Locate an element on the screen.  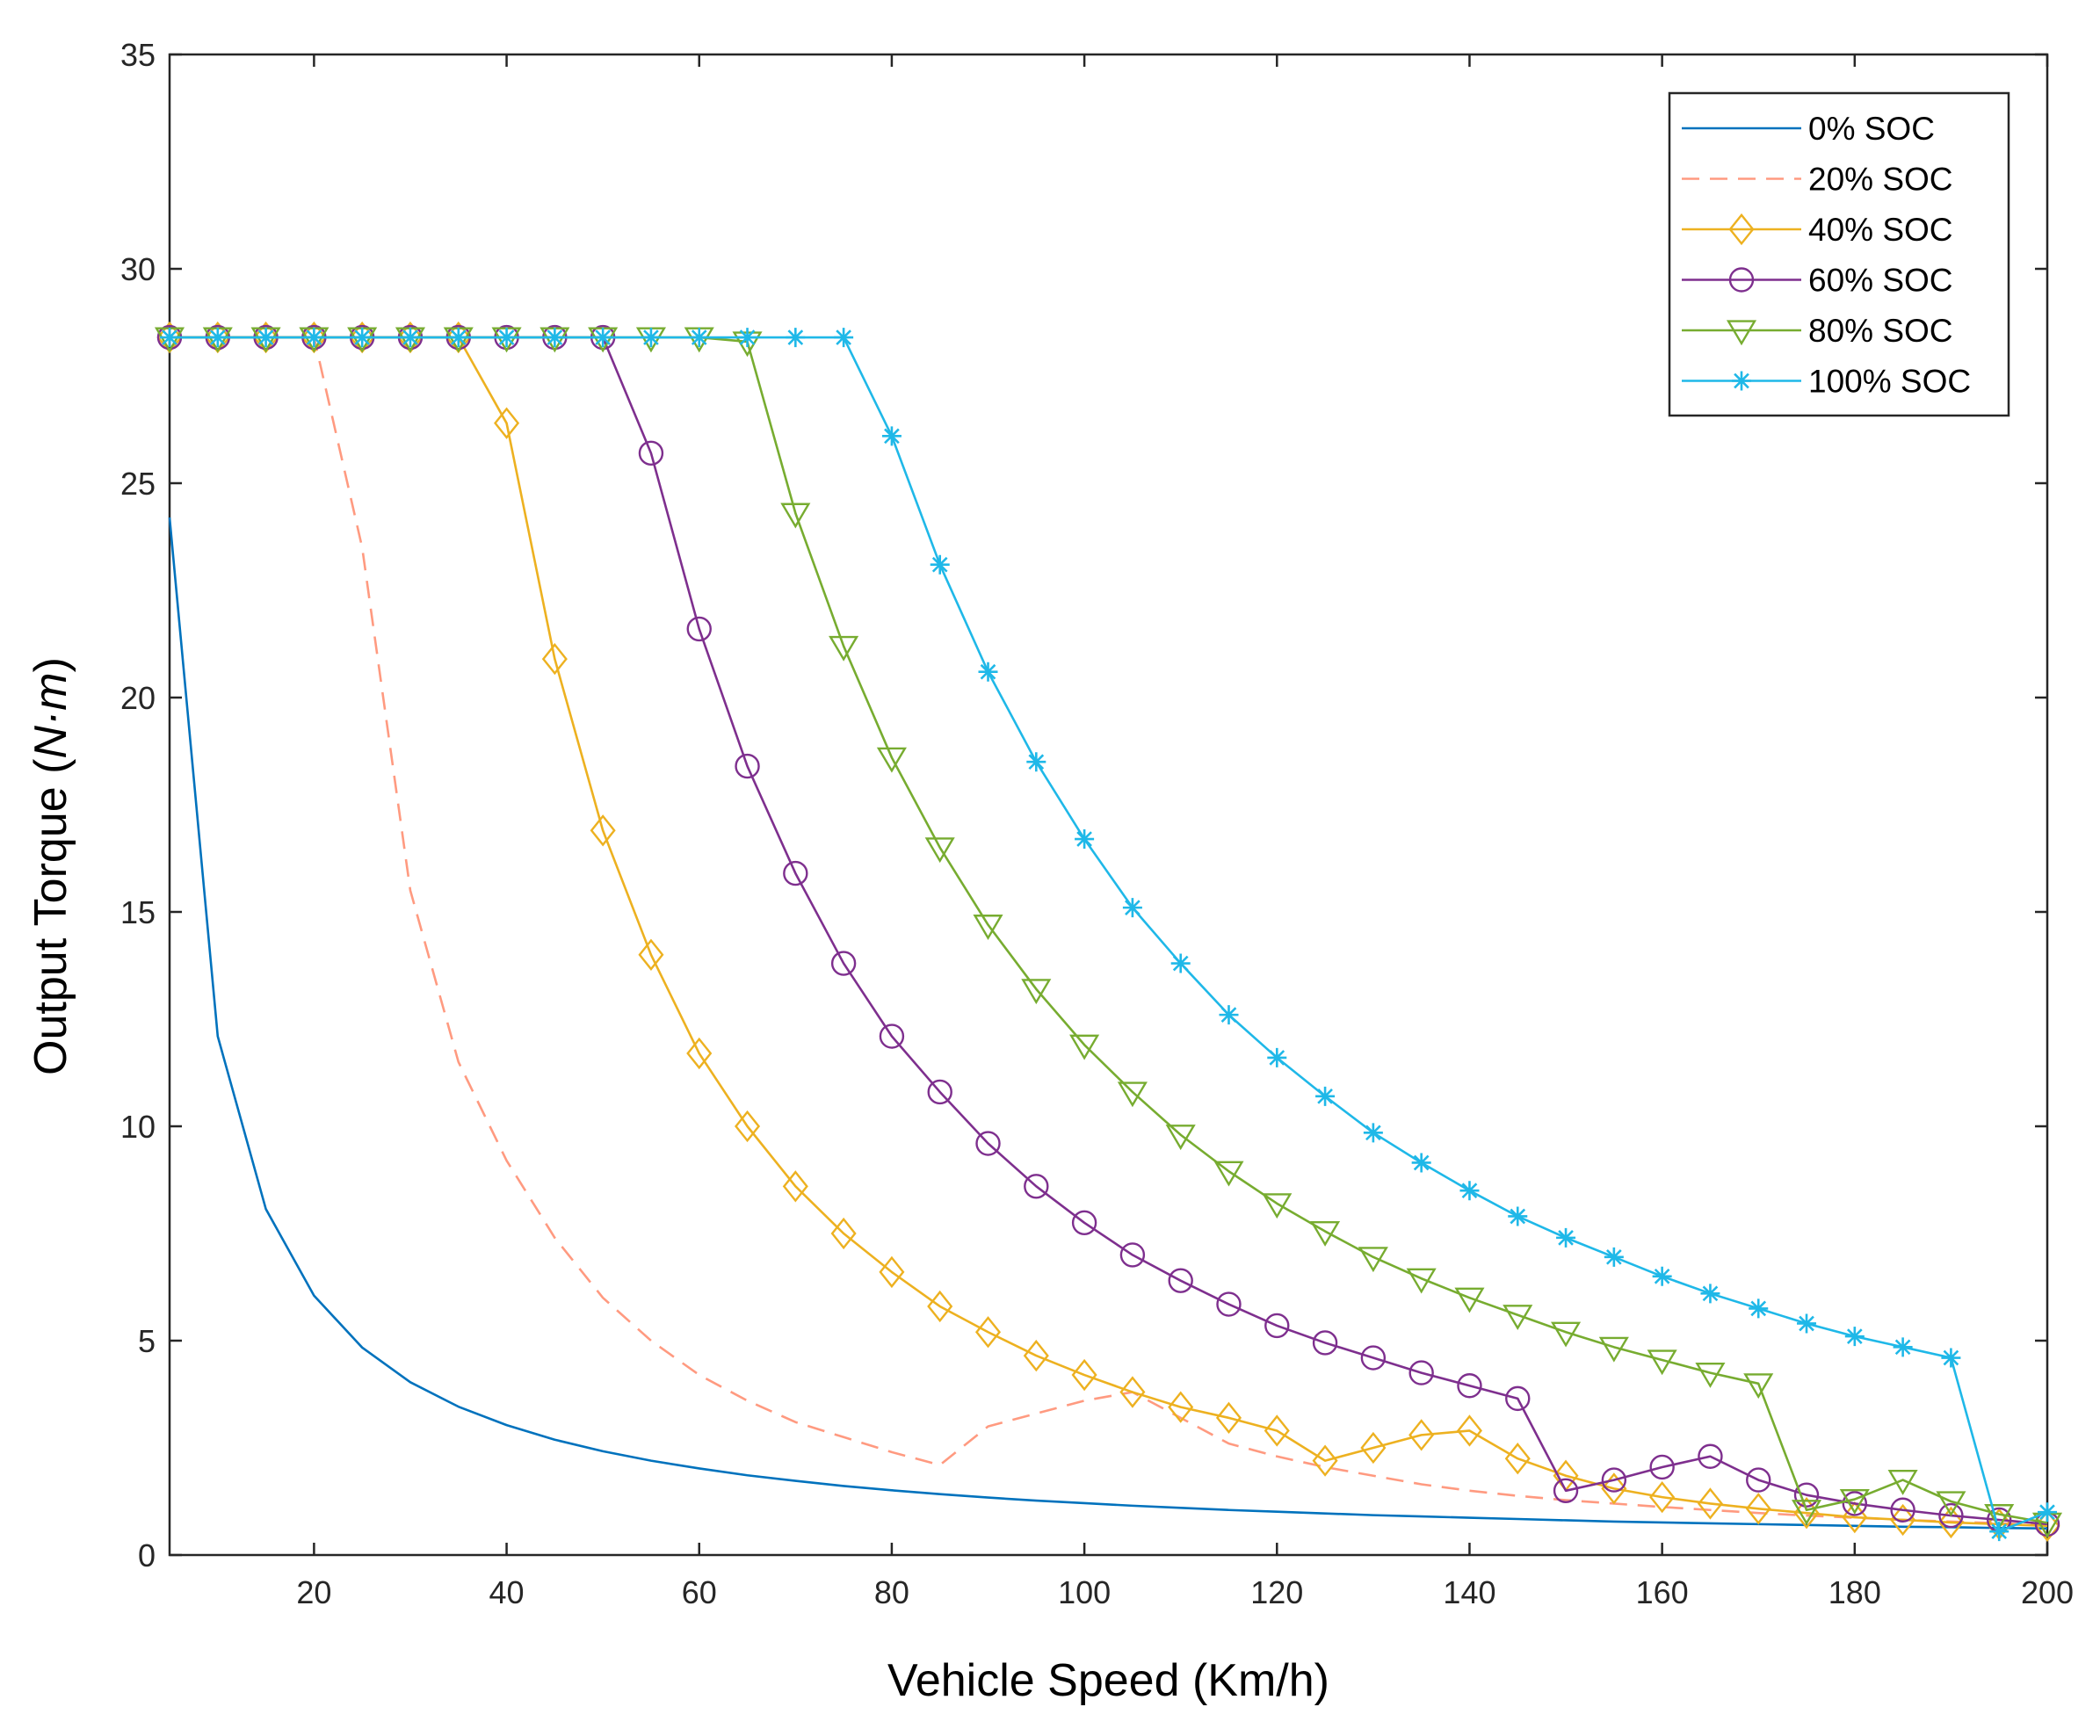
x-tick-label-9: 200 is located at coordinates (2047, 1592).